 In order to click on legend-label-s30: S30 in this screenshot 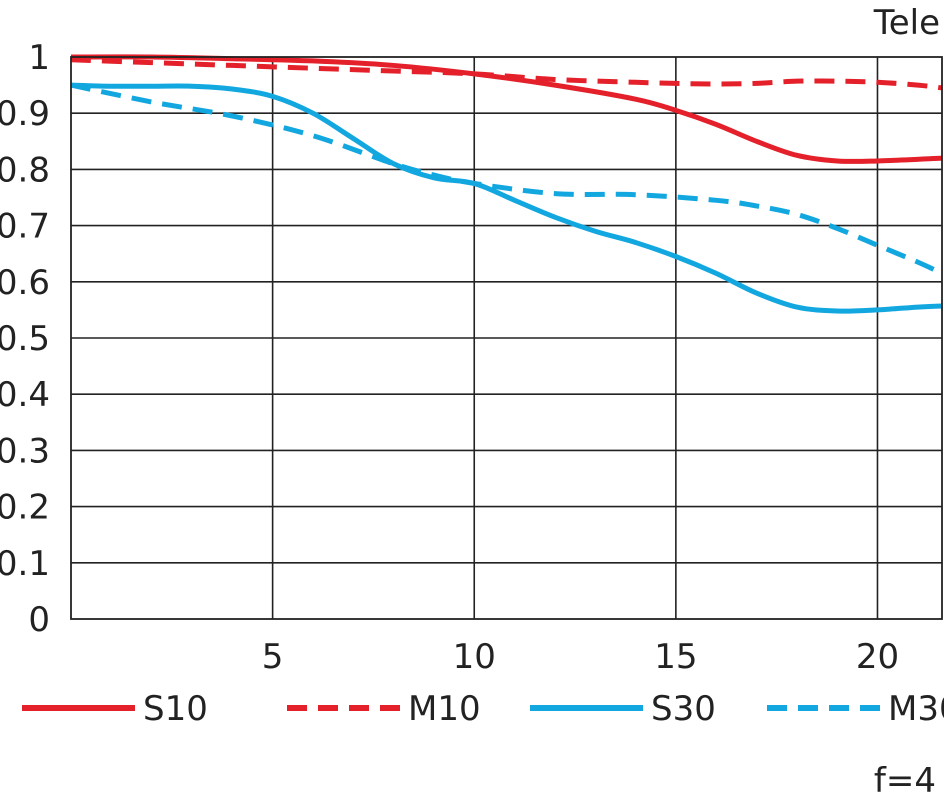, I will do `click(683, 709)`.